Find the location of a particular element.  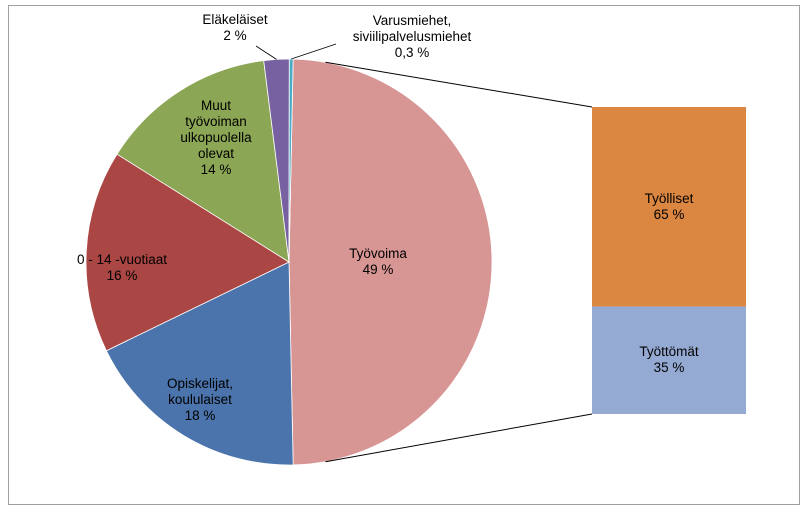

label-value: 35 % is located at coordinates (669, 368).